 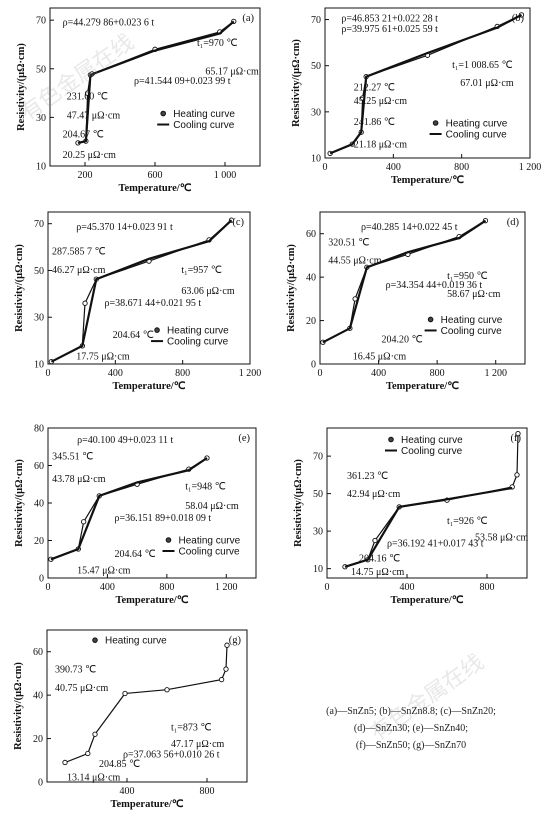 What do you see at coordinates (389, 29) in the screenshot?
I see `annotation-label: ρ=39.975 61+0.025 59 t` at bounding box center [389, 29].